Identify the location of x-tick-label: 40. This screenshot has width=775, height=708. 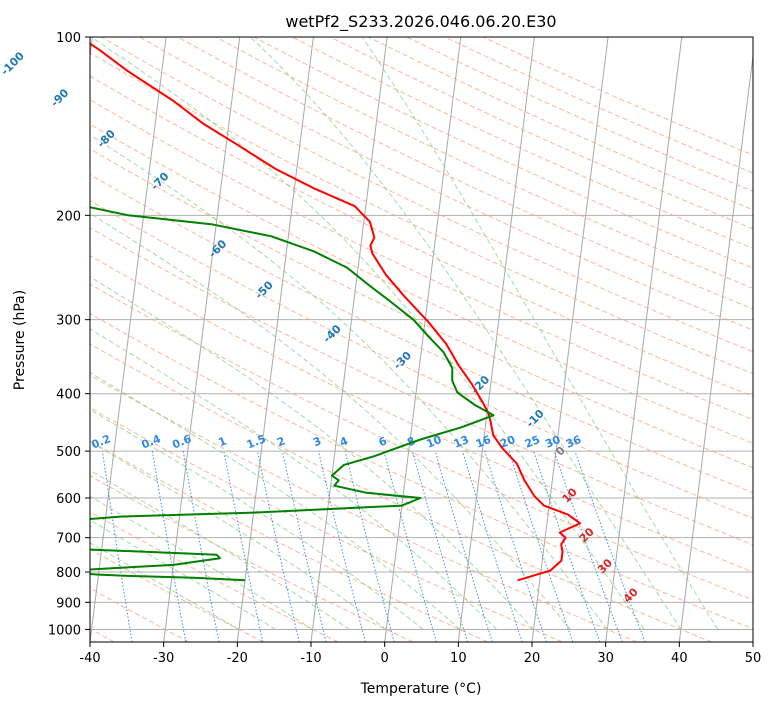
(679, 658).